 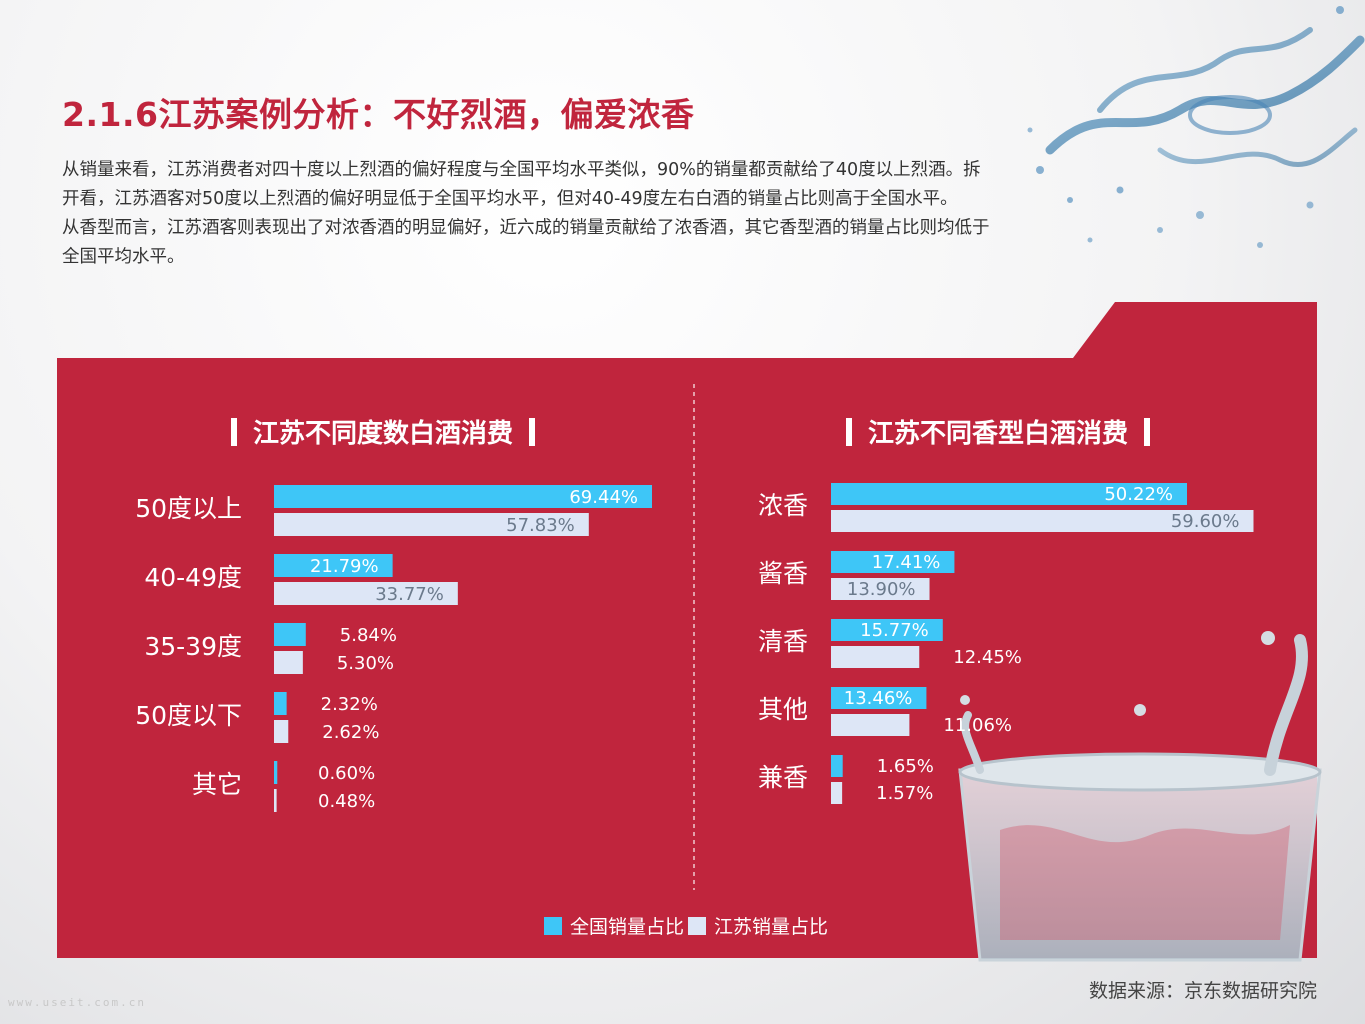 I want to click on chart2-value-label: 50.22%, so click(x=1138, y=494).